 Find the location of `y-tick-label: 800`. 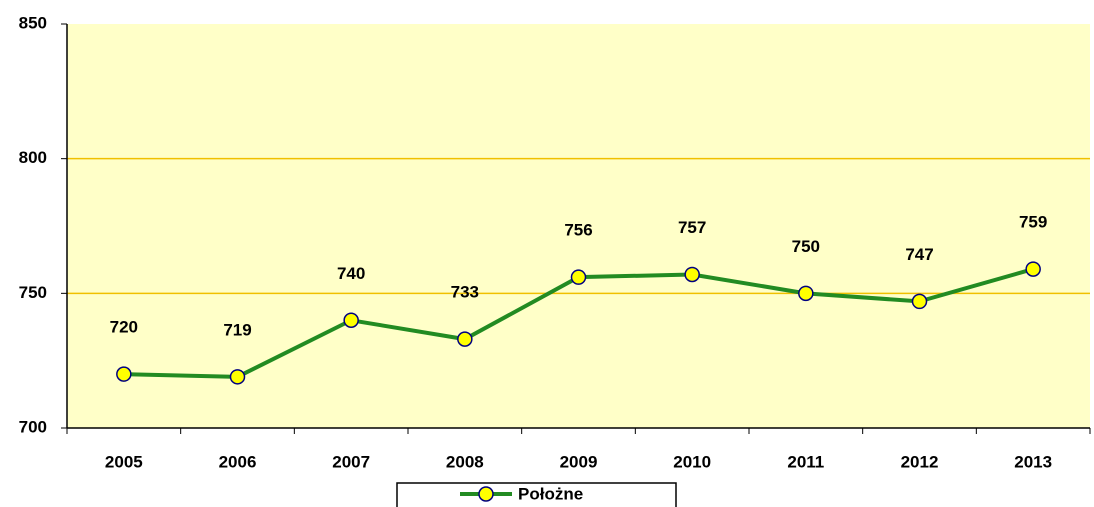

y-tick-label: 800 is located at coordinates (33, 157).